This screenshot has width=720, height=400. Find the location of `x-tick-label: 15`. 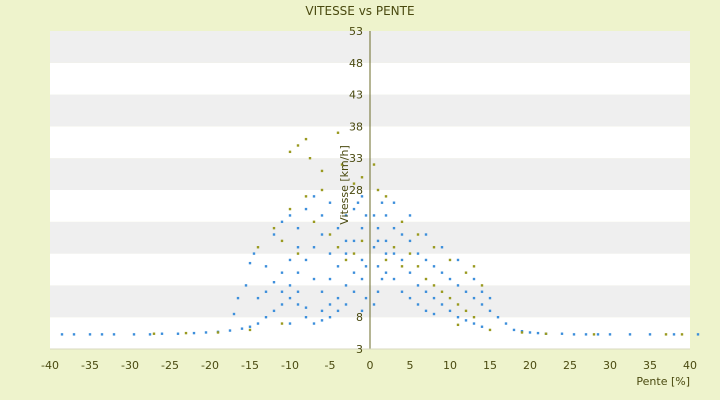

x-tick-label: 15 is located at coordinates (490, 365).